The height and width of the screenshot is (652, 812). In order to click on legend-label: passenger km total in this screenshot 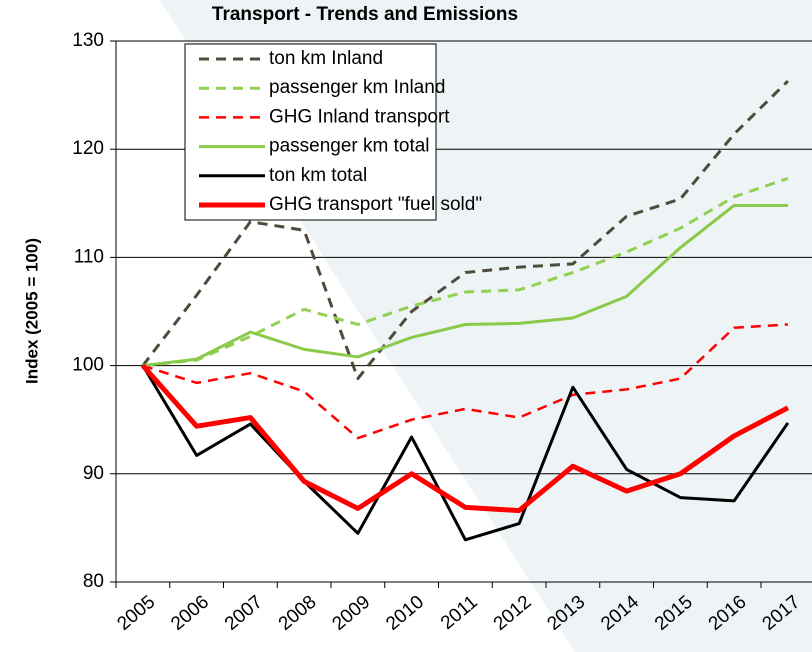, I will do `click(349, 146)`.